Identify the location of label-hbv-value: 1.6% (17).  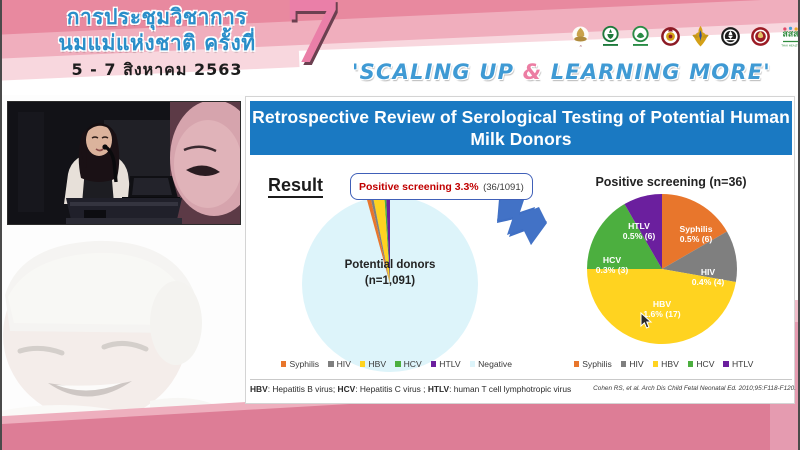
(661, 314).